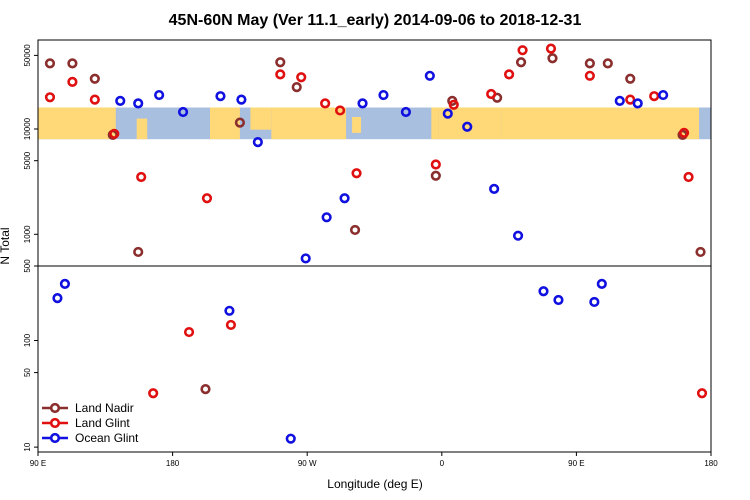 The image size is (750, 500). Describe the element at coordinates (30, 248) in the screenshot. I see `y-axis: 50000 10000 5000 1000 500 100 50 10` at that location.